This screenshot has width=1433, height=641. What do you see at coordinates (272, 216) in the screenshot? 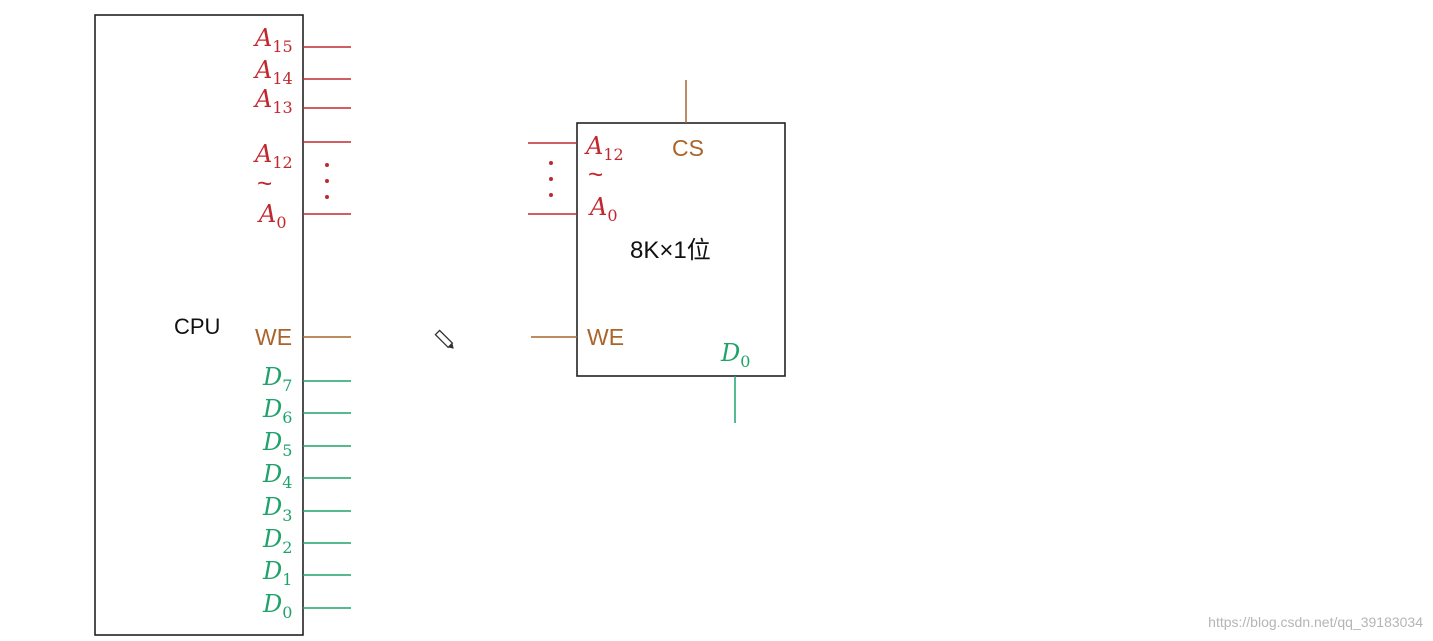
I see `cpu-pin-a0-label: A0` at bounding box center [272, 216].